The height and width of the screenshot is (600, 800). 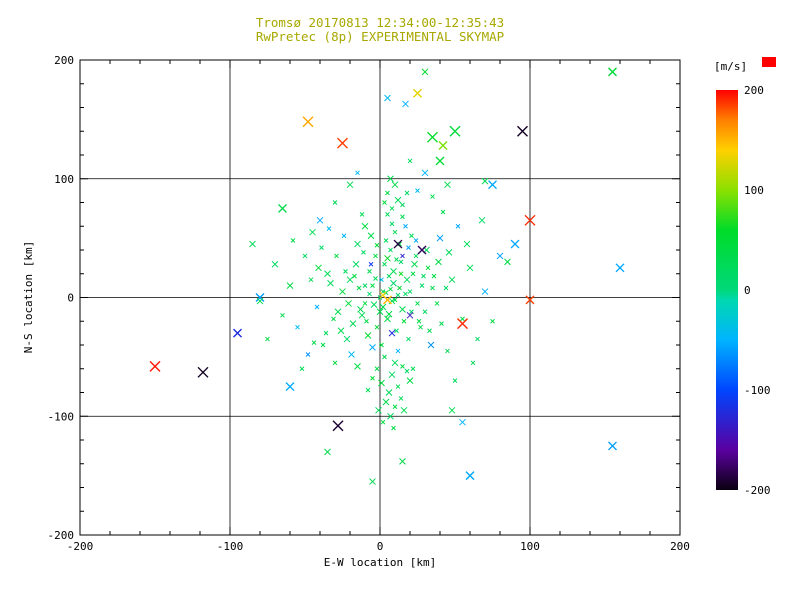 What do you see at coordinates (754, 90) in the screenshot?
I see `colorbar-tick-label: 200` at bounding box center [754, 90].